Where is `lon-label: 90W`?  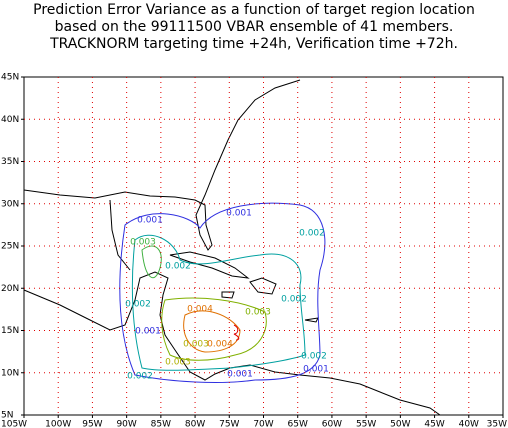 lon-label: 90W is located at coordinates (126, 424).